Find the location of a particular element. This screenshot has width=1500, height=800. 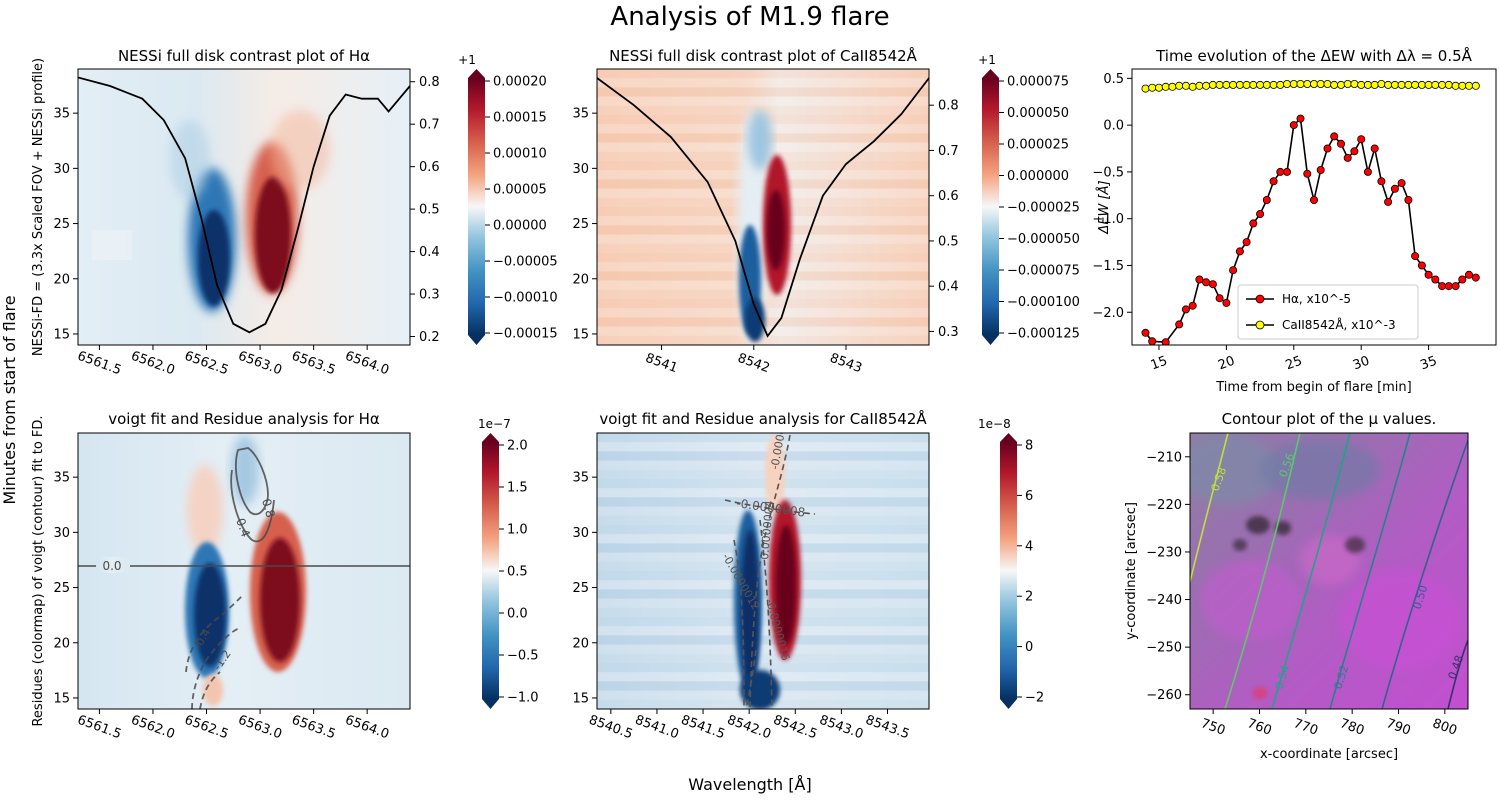

x-tick-label: 6562.0 is located at coordinates (153, 364).